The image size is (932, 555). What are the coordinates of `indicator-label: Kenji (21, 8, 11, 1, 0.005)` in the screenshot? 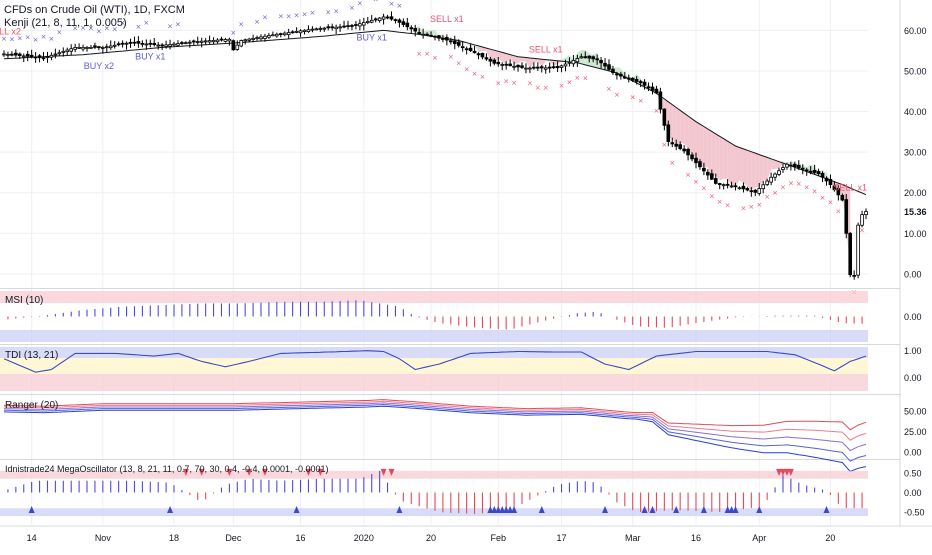 It's located at (94, 23).